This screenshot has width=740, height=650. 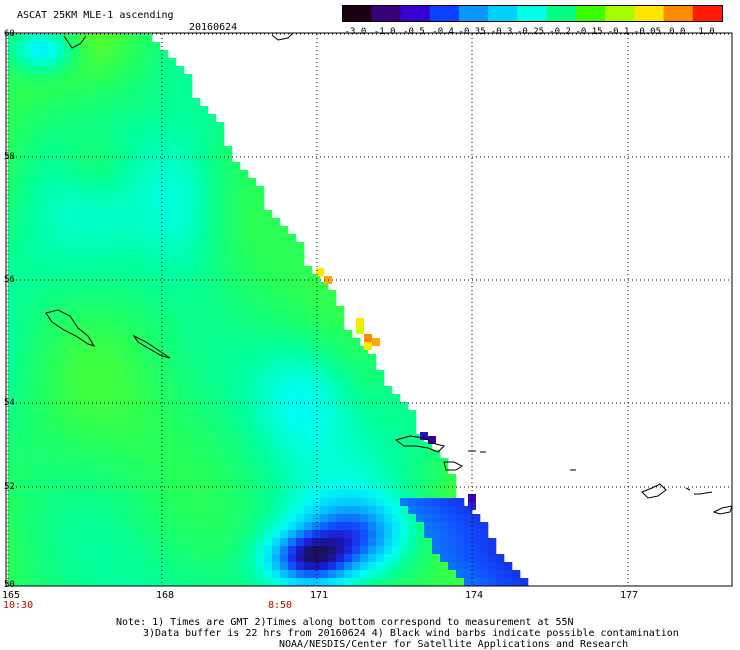 I want to click on product-date: 20160624, so click(x=213, y=27).